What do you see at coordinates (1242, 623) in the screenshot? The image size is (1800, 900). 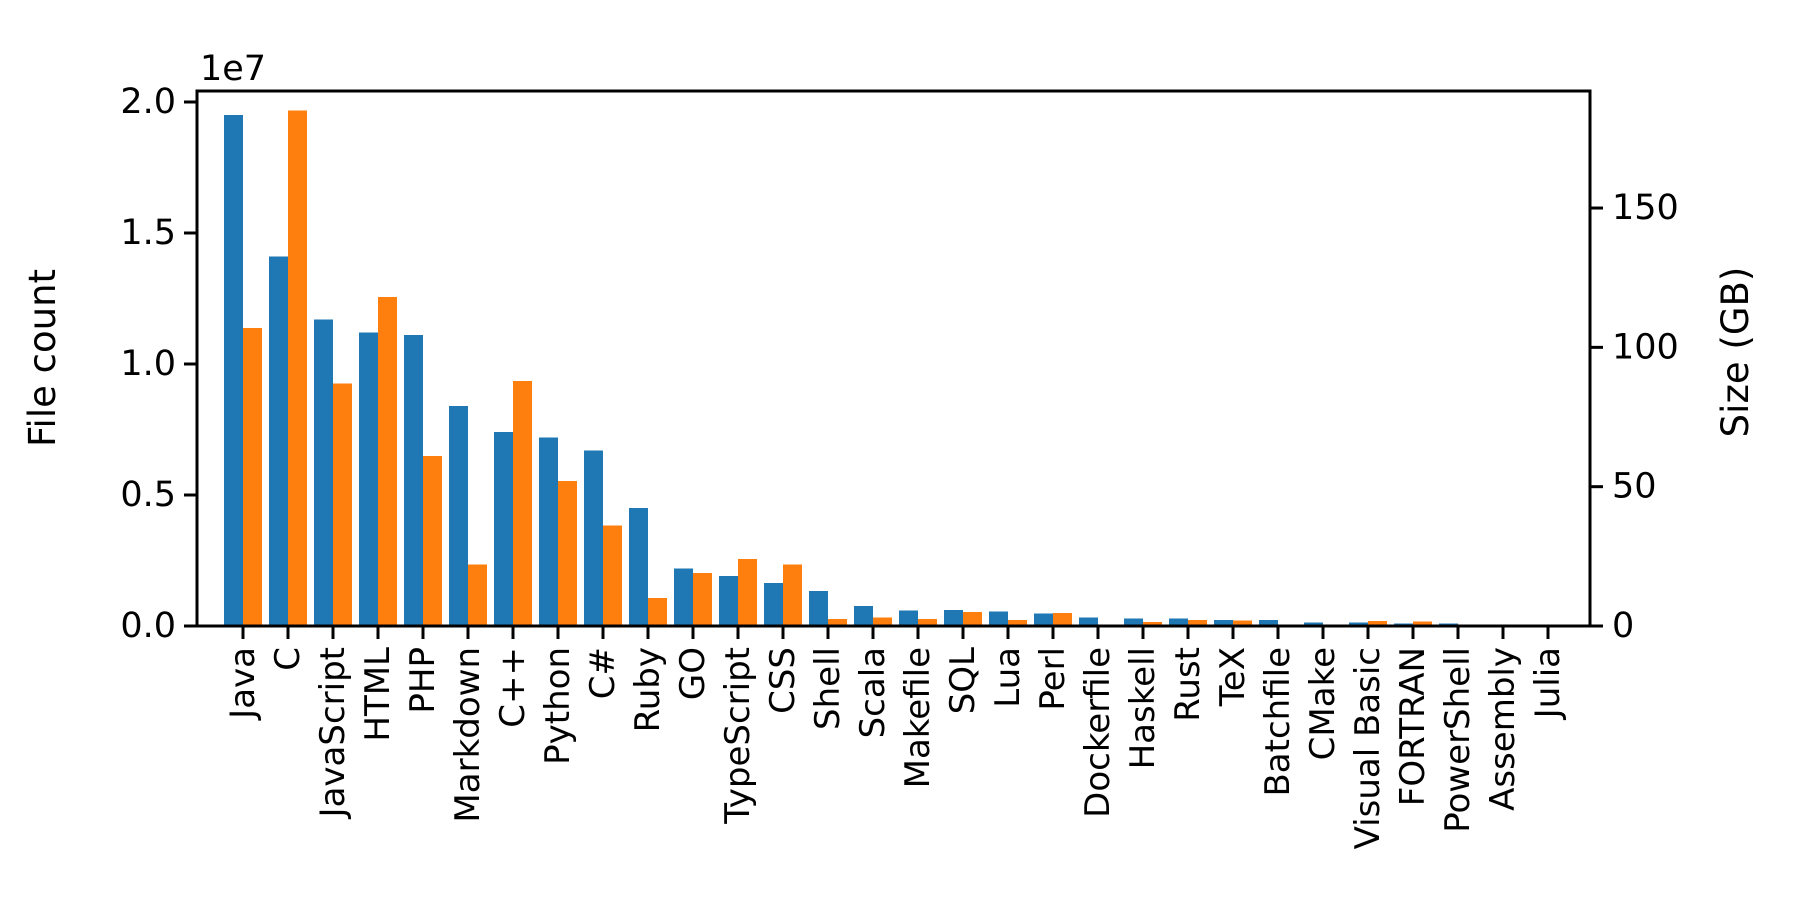 I see `bar-size-gb-tex` at bounding box center [1242, 623].